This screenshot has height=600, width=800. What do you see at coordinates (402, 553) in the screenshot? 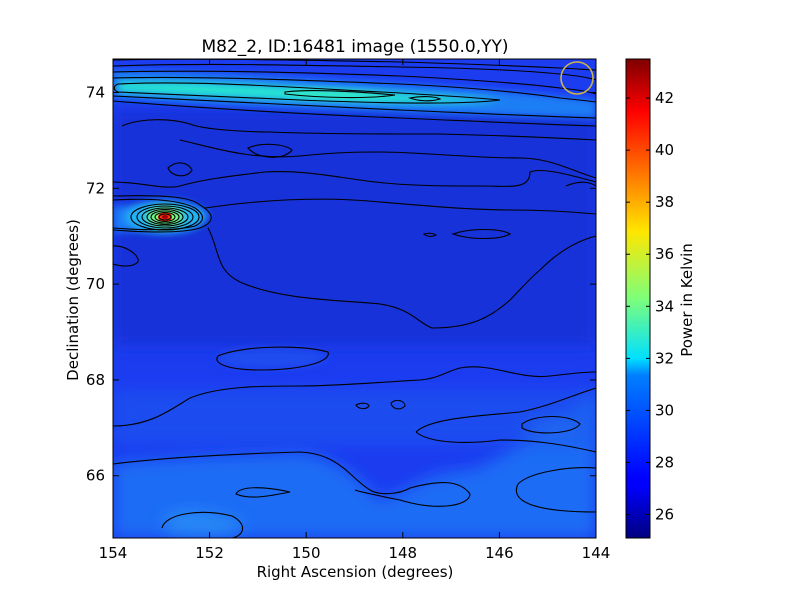
I see `x-tick-label: 148` at bounding box center [402, 553].